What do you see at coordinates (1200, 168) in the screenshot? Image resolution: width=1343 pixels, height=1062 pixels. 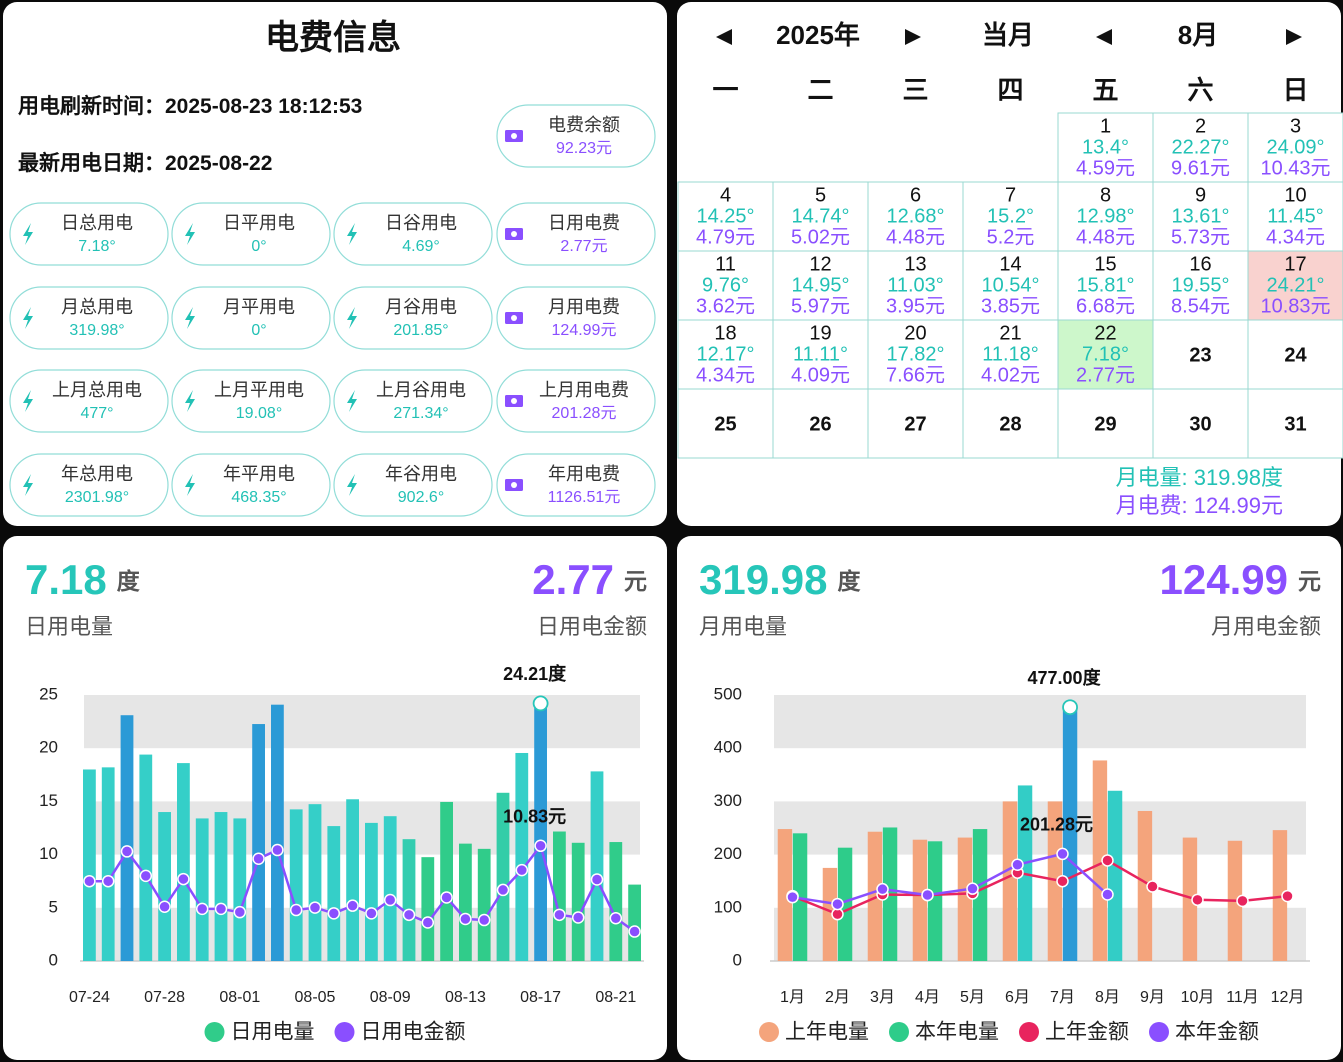 I see `day-cost: 9.61元` at bounding box center [1200, 168].